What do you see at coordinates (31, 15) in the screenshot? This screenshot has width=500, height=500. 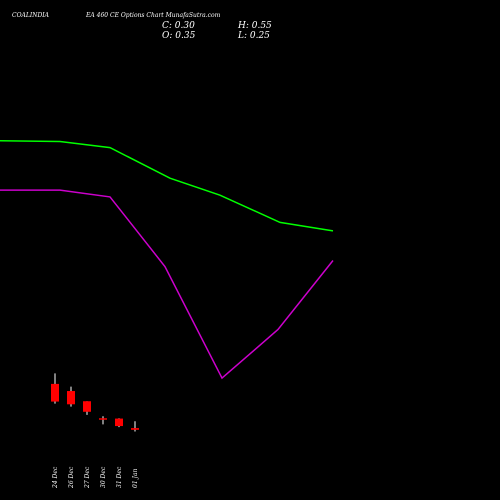 I see `symbol-label: COALINDIA` at bounding box center [31, 15].